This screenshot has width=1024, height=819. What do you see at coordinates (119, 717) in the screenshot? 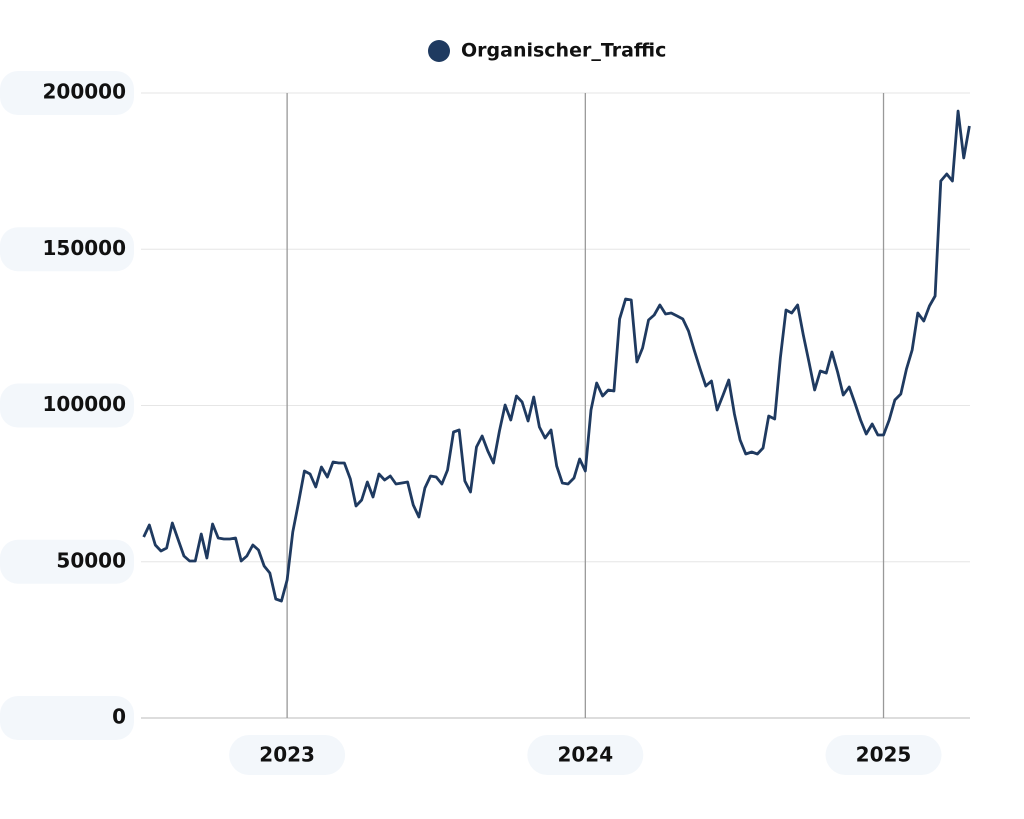
I see `y-tick-label: 0` at bounding box center [119, 717].